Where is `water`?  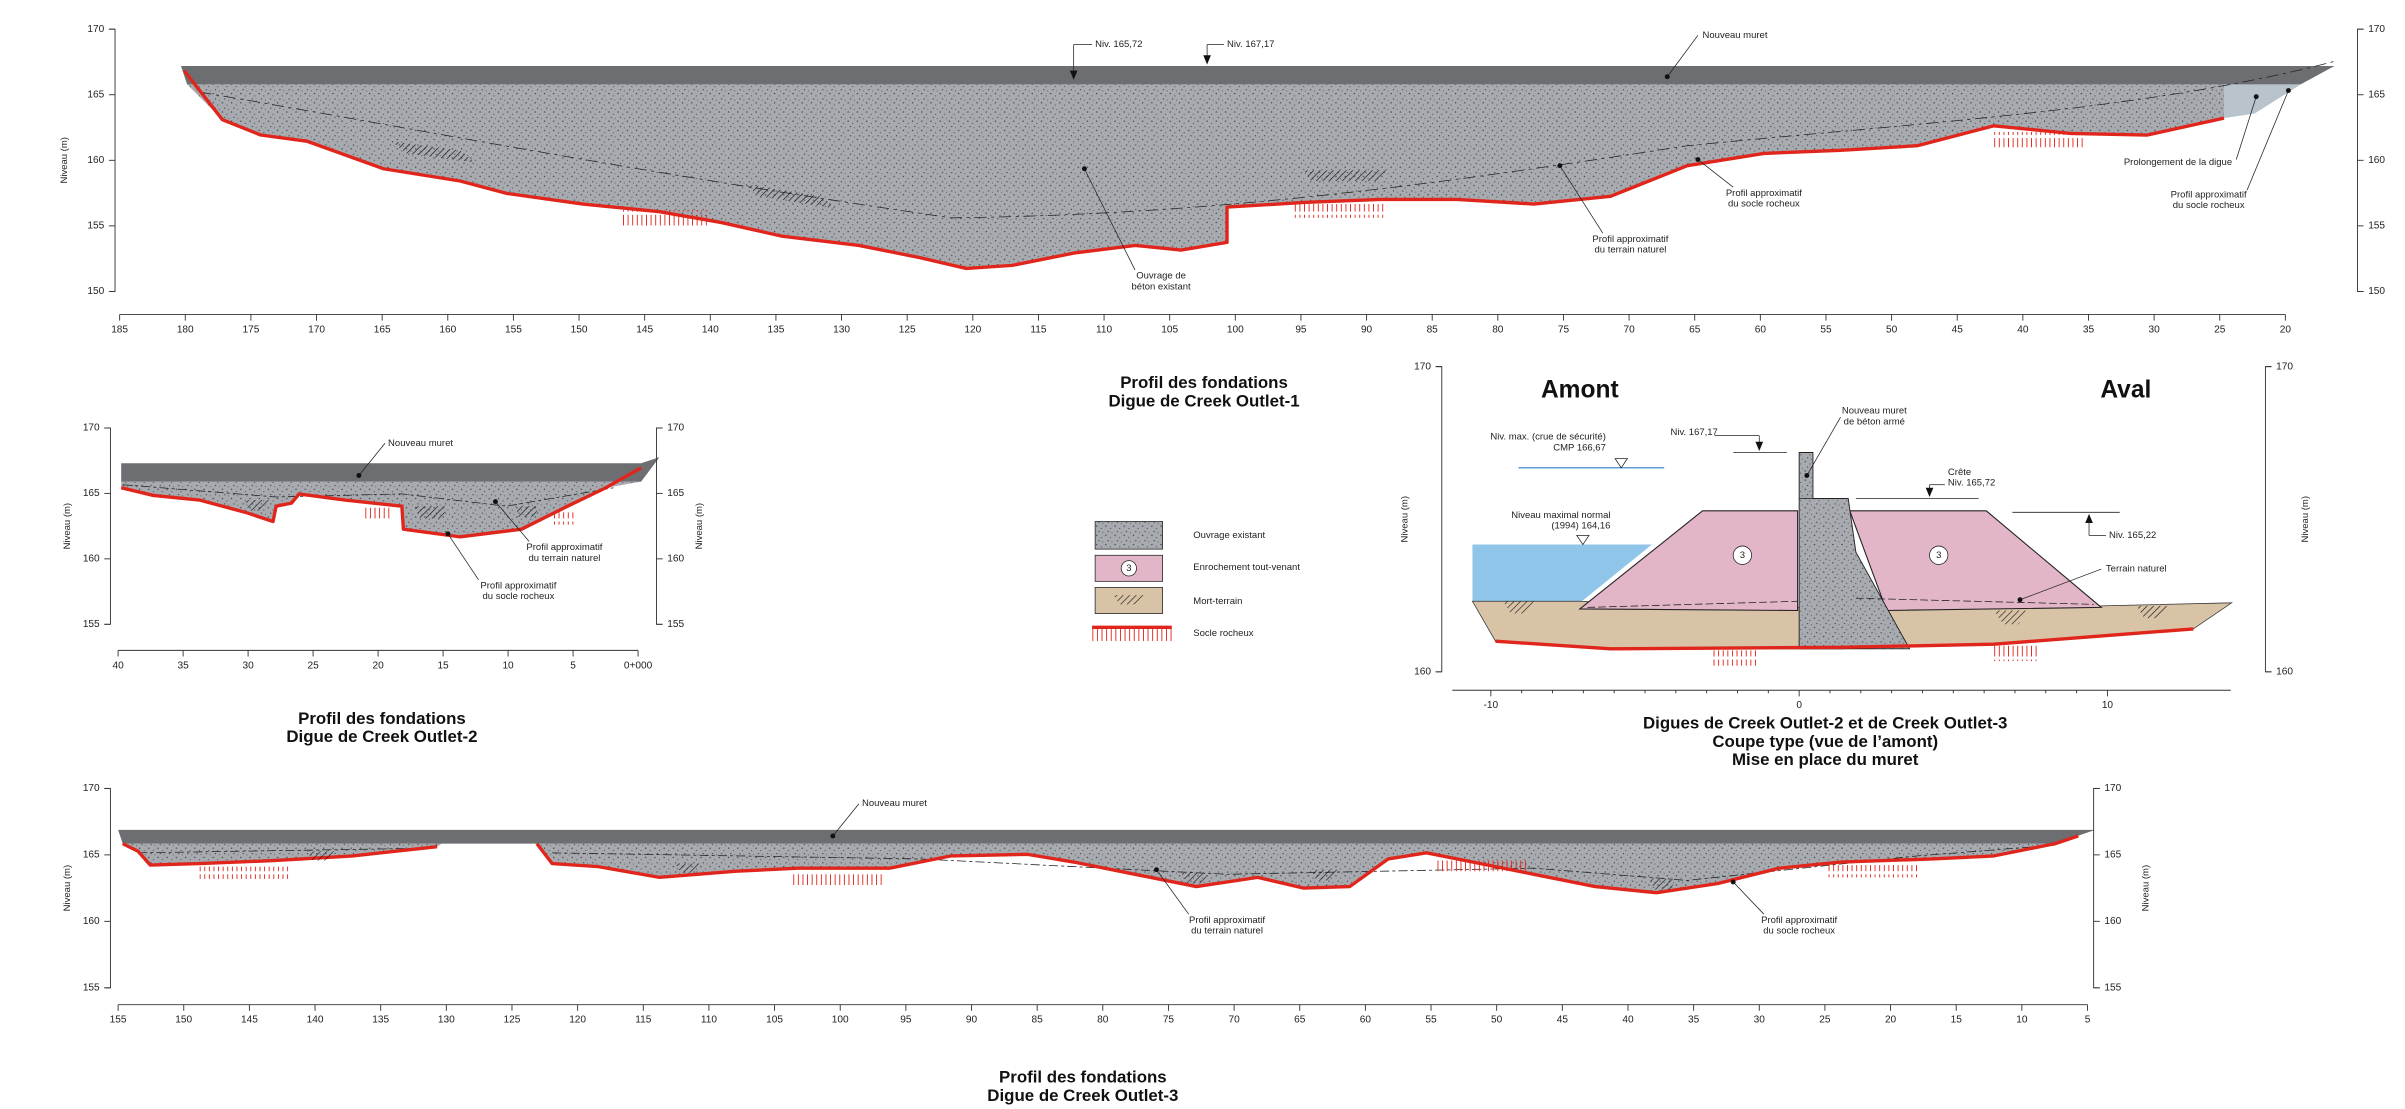
water is located at coordinates (1562, 573).